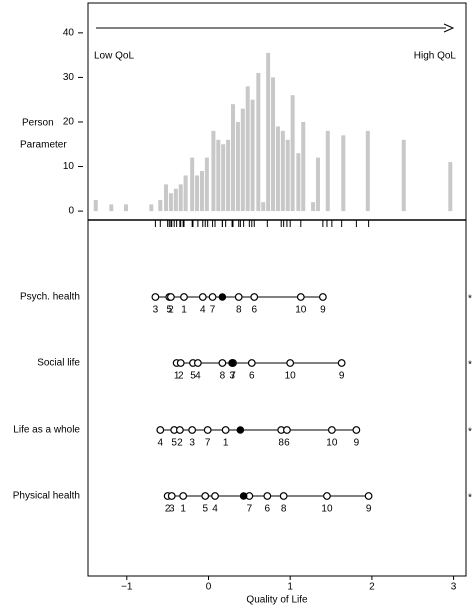 This screenshot has height=607, width=474. What do you see at coordinates (50, 297) in the screenshot?
I see `item-name: Psych. health` at bounding box center [50, 297].